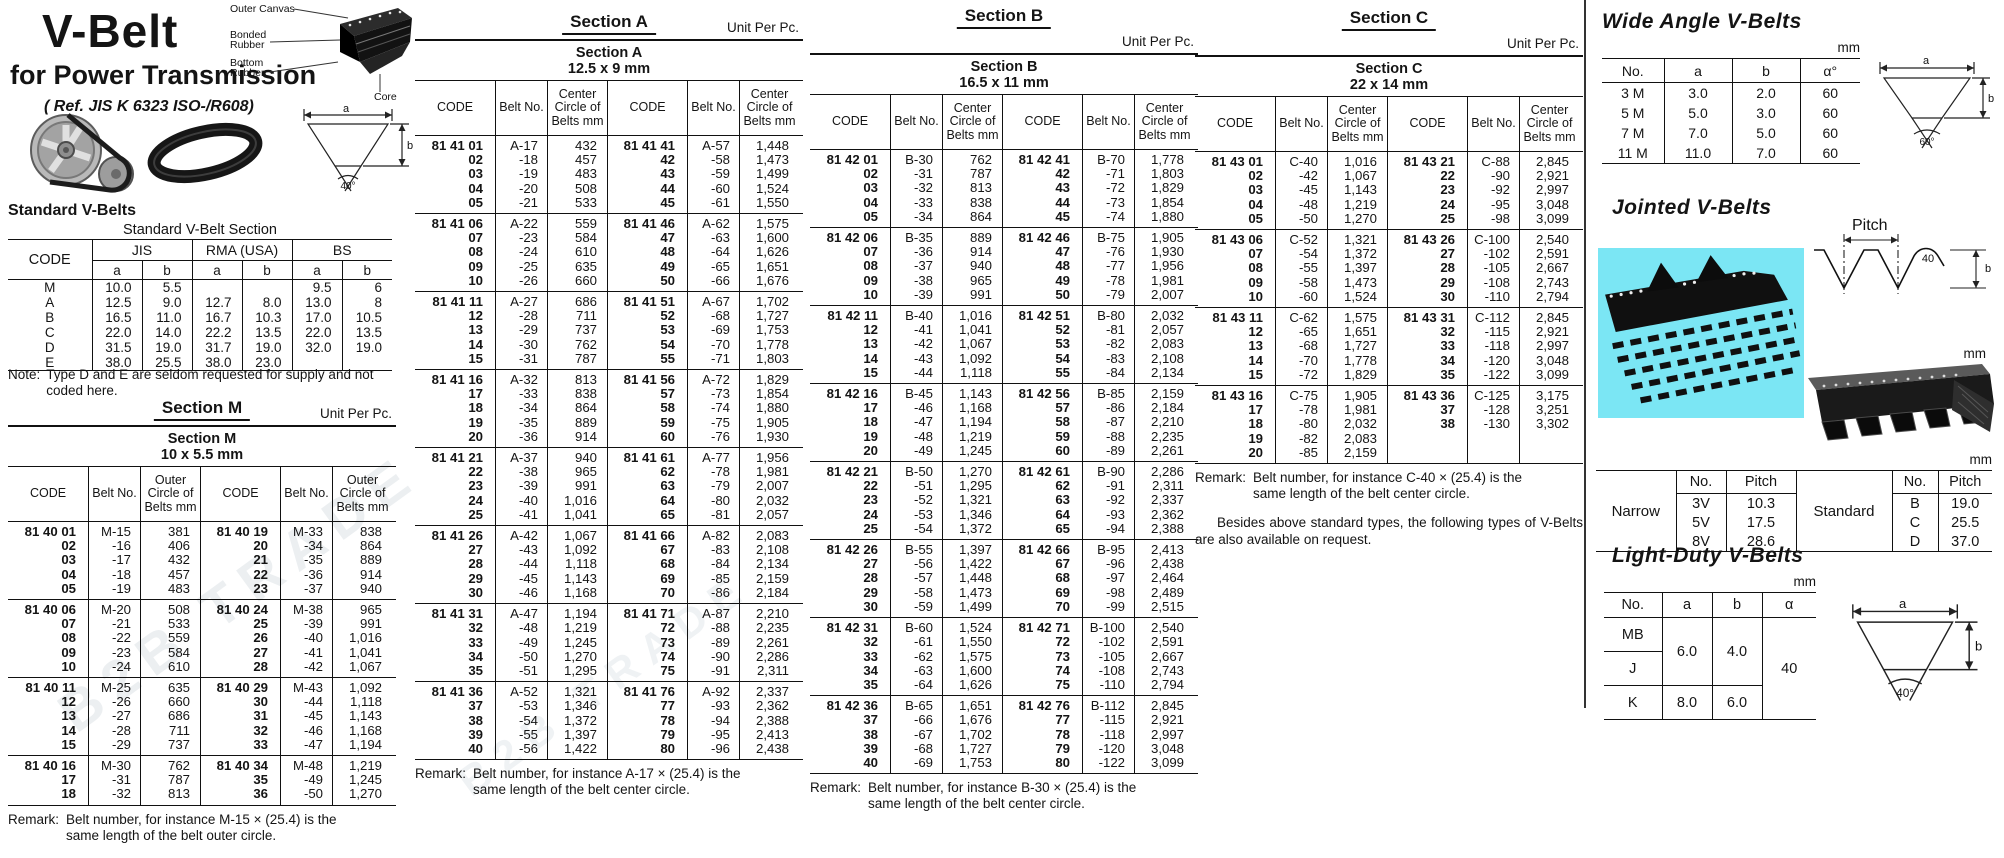  I want to click on circle-mm-cell: 584, so click(170, 652).